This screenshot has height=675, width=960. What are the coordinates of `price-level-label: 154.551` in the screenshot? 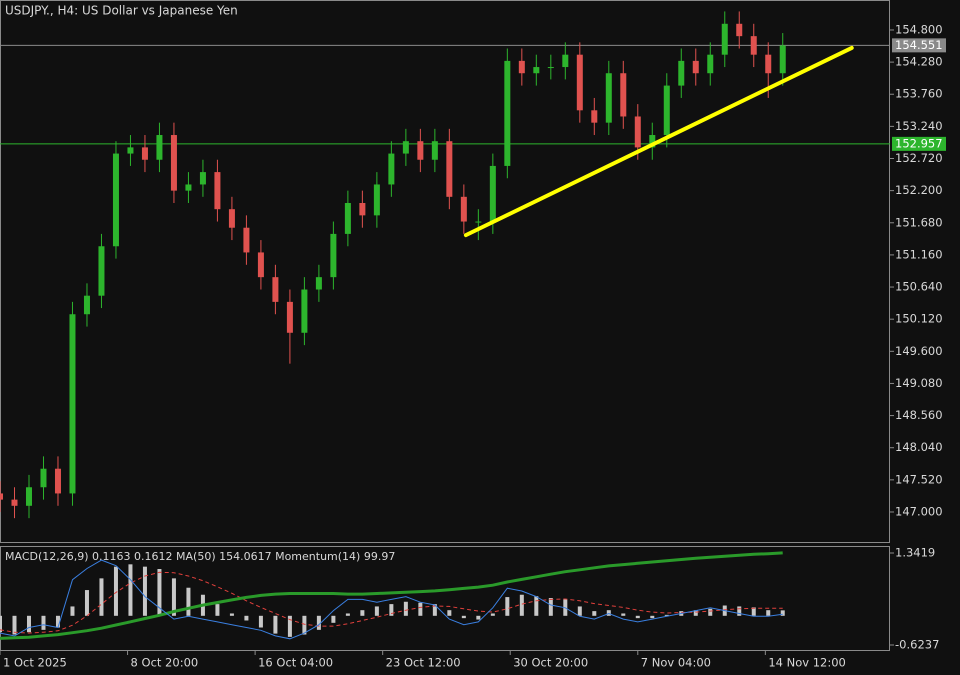 It's located at (919, 45).